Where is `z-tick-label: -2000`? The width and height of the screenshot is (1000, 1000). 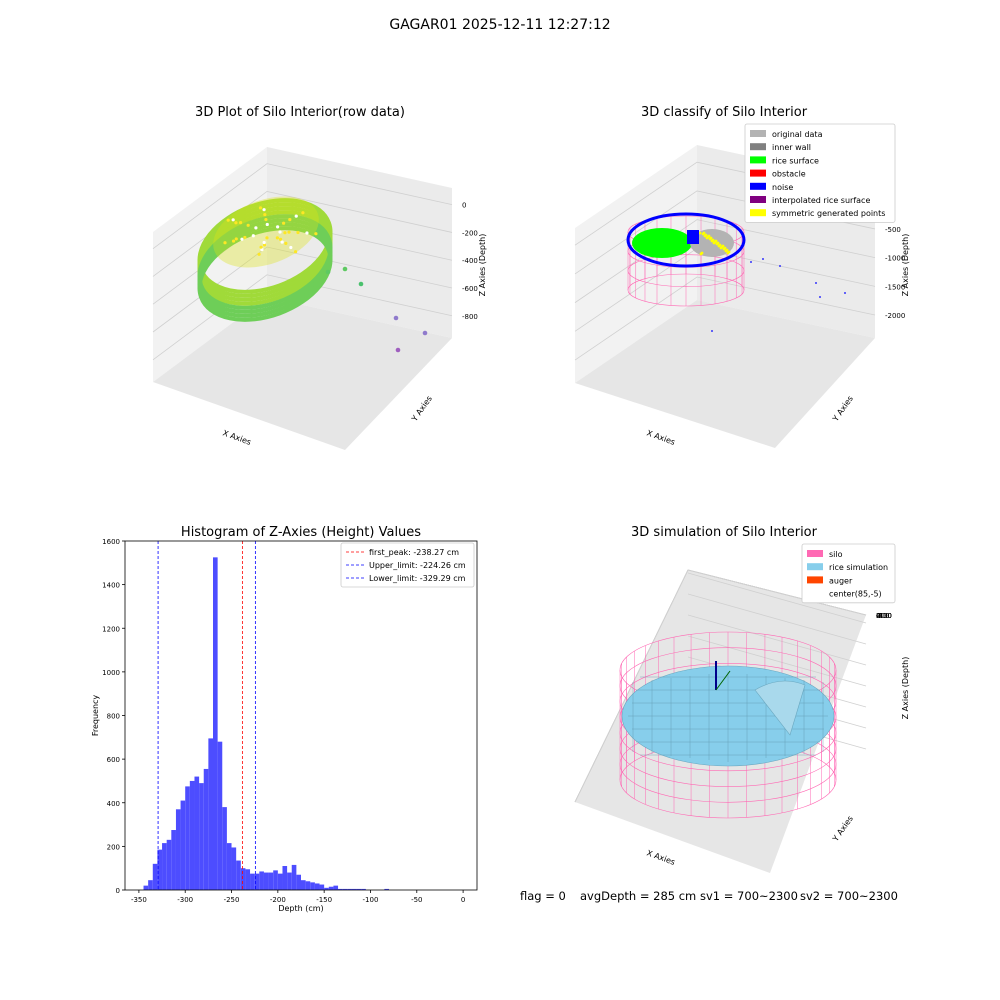 z-tick-label: -2000 is located at coordinates (895, 316).